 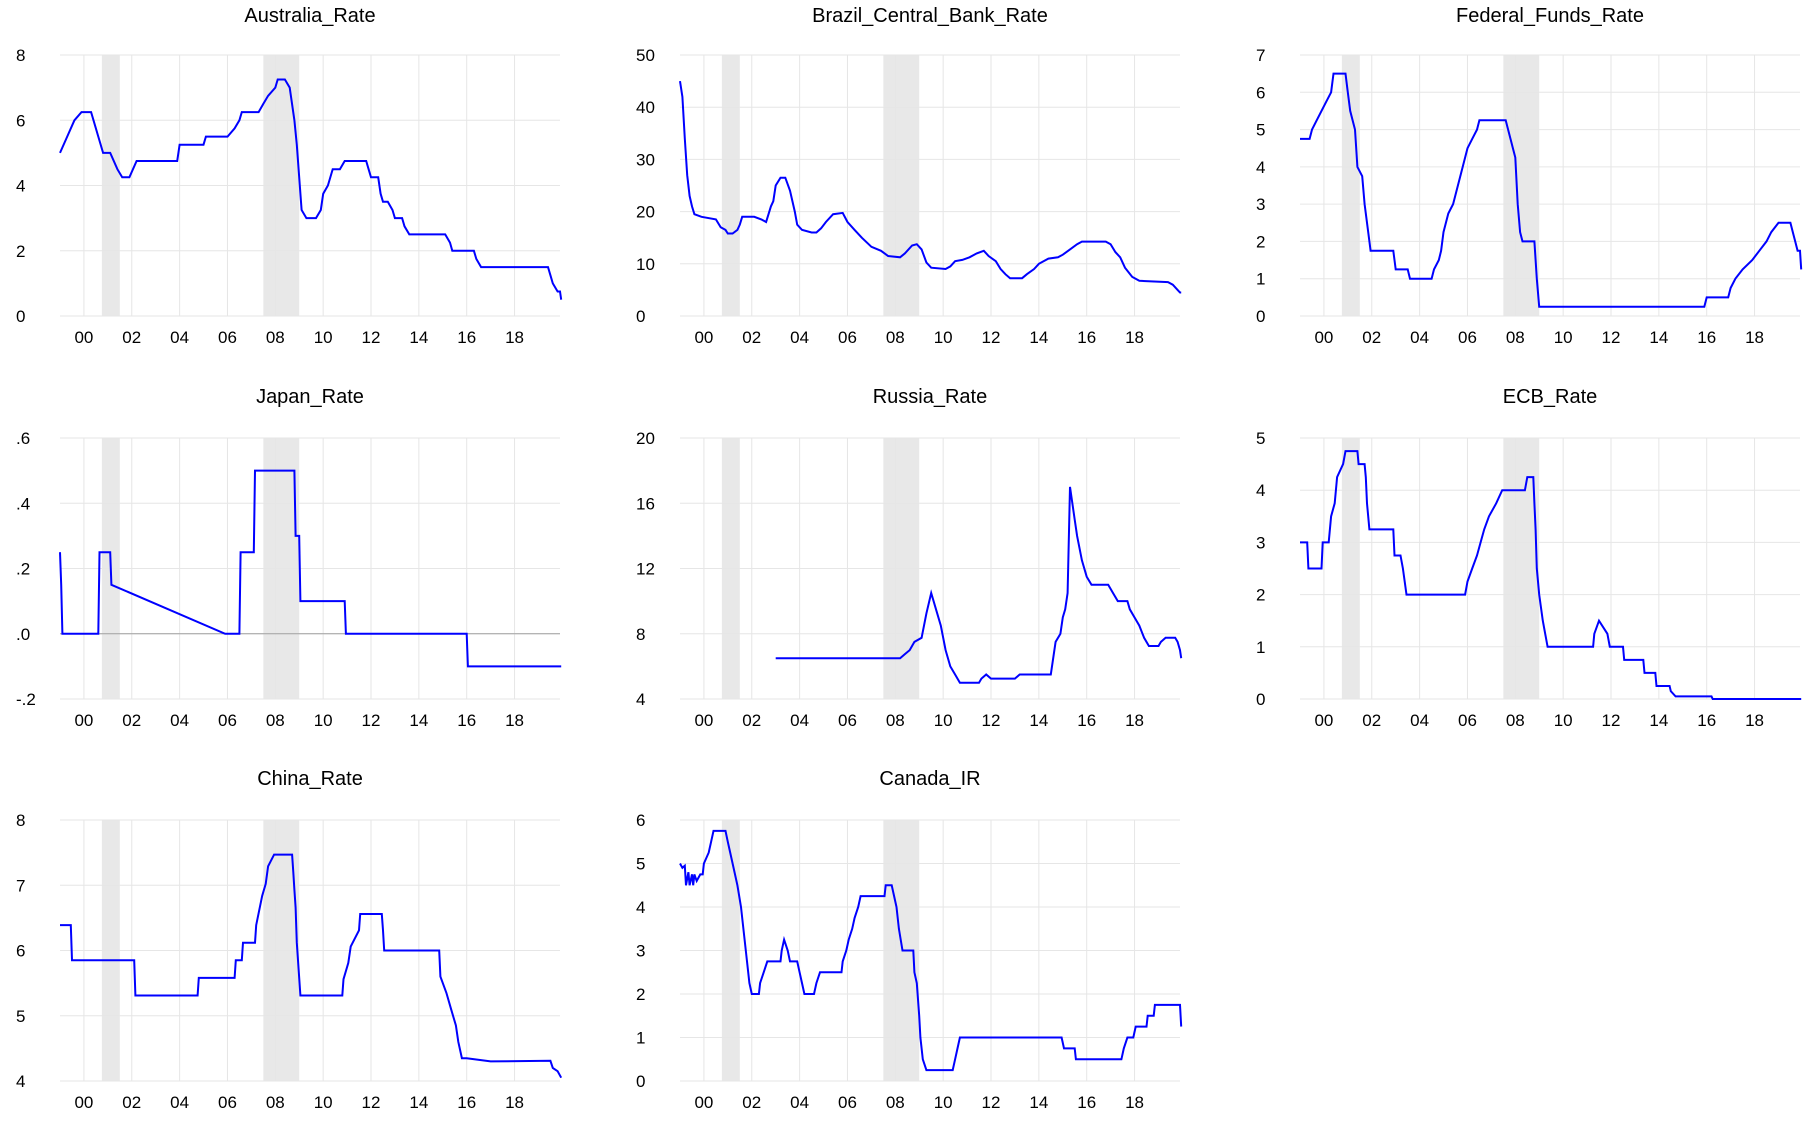 What do you see at coordinates (640, 634) in the screenshot?
I see `y-tick-label: 8` at bounding box center [640, 634].